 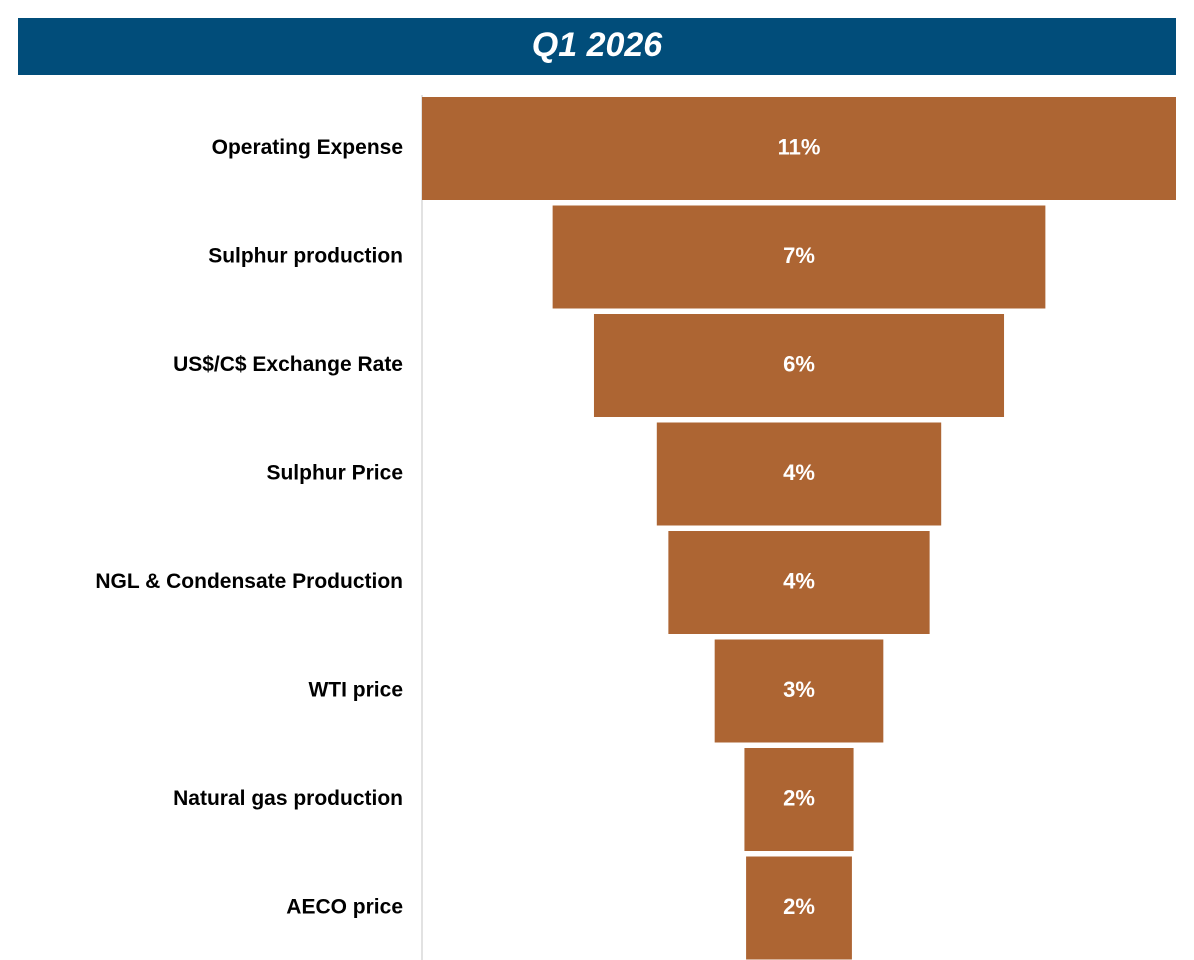 I want to click on category-label: Sulphur Price, so click(x=334, y=473).